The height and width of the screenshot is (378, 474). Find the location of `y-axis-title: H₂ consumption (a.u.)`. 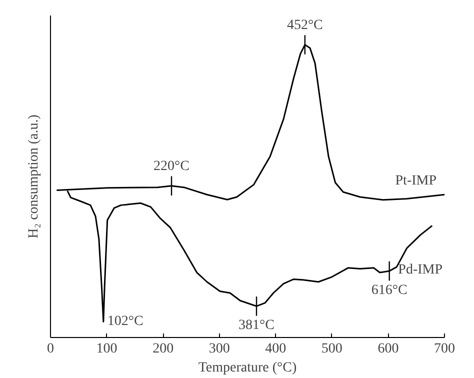

y-axis-title: H₂ consumption (a.u.) is located at coordinates (34, 176).